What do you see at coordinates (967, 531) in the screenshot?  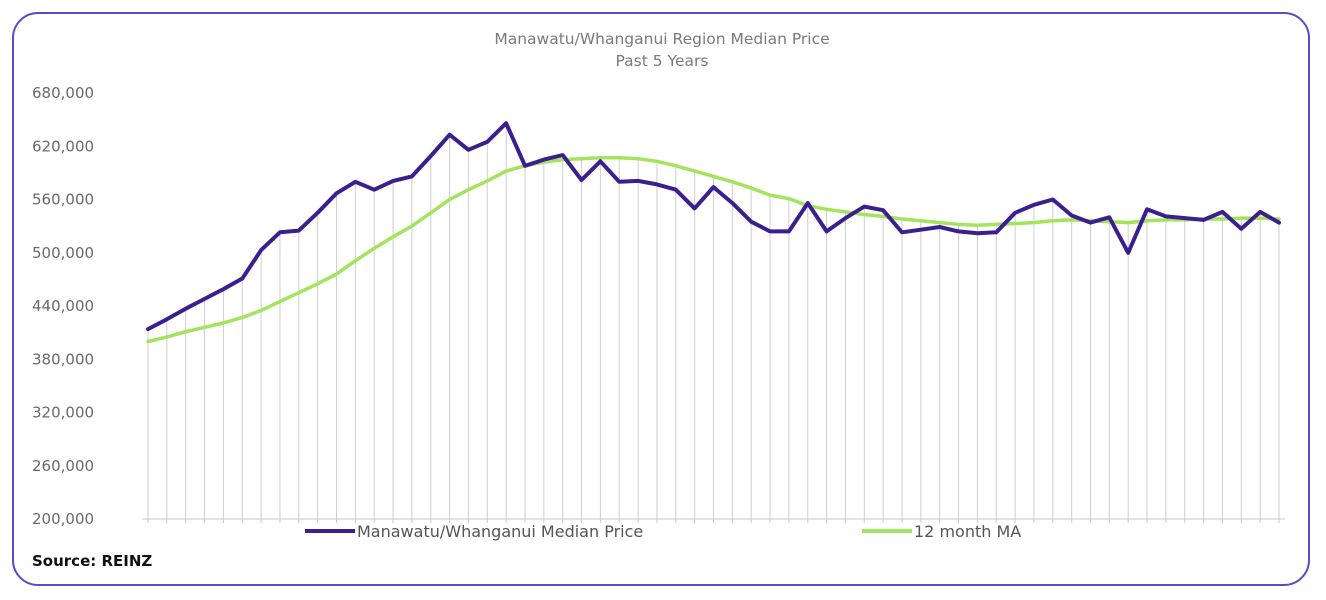 I see `legend-label-ma: 12 month MA` at bounding box center [967, 531].